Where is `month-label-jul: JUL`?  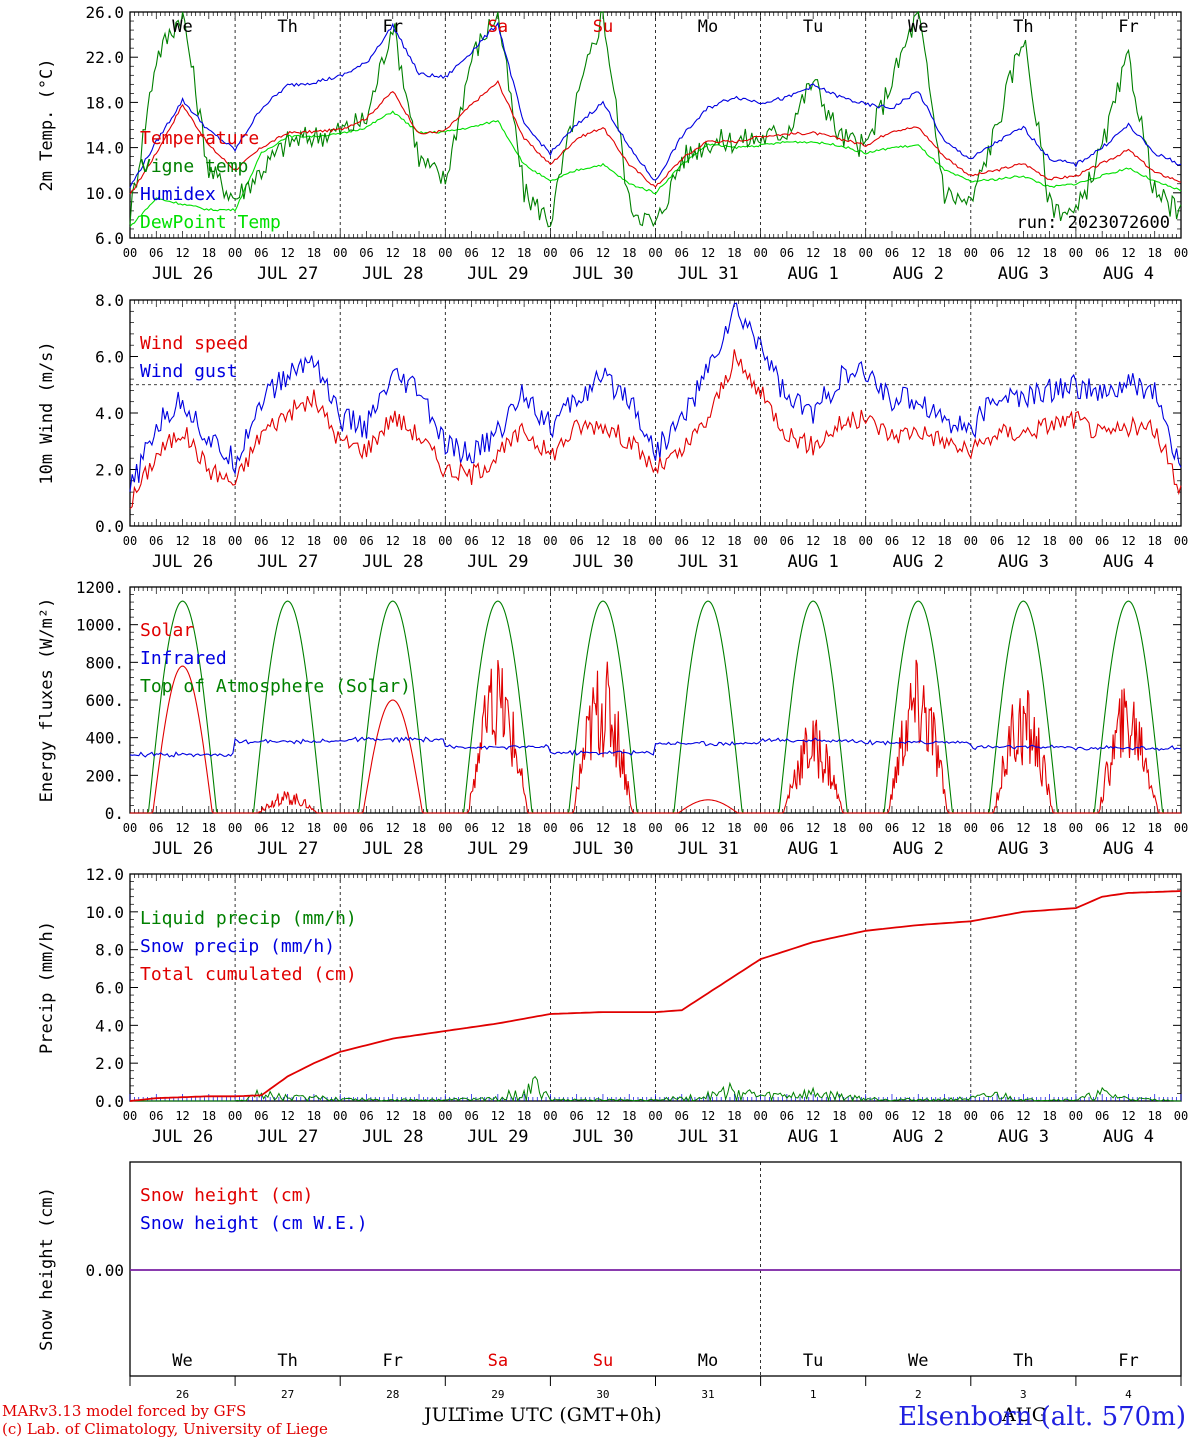
month-label-jul: JUL is located at coordinates (442, 1415).